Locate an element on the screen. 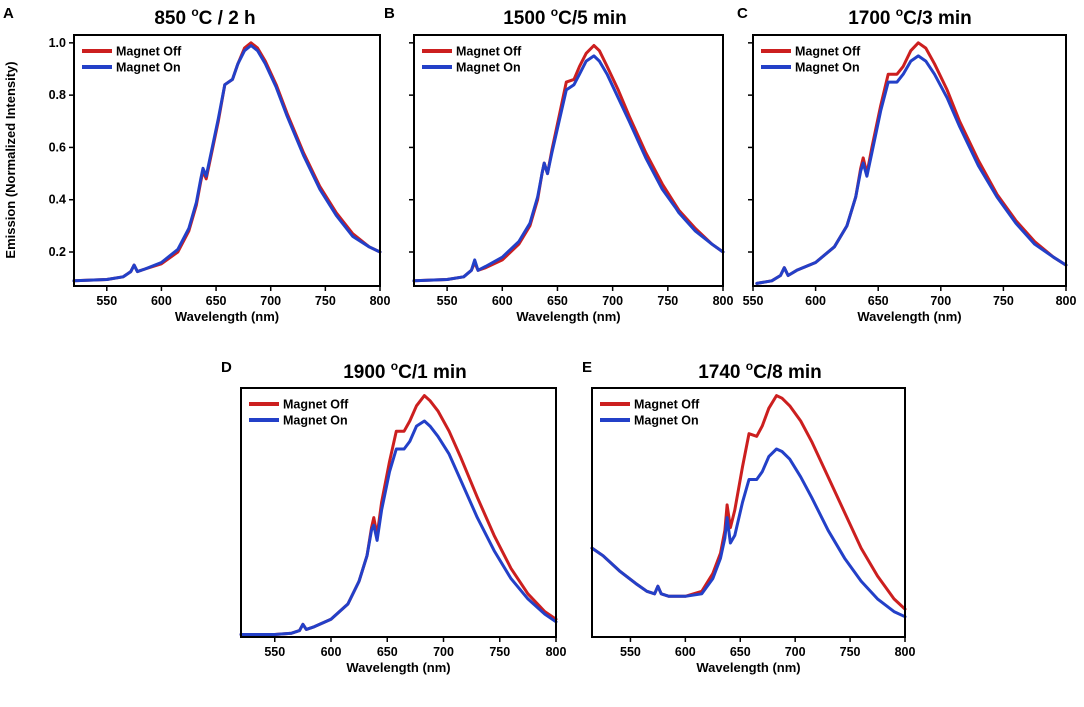 This screenshot has width=1084, height=707. panel-letter: E is located at coordinates (587, 367).